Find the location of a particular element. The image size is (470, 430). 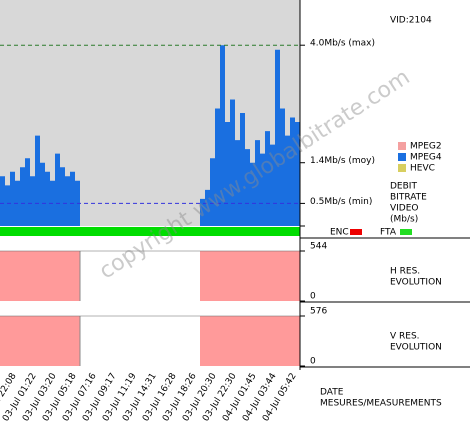

panel-title: (Mb/s) is located at coordinates (404, 220).